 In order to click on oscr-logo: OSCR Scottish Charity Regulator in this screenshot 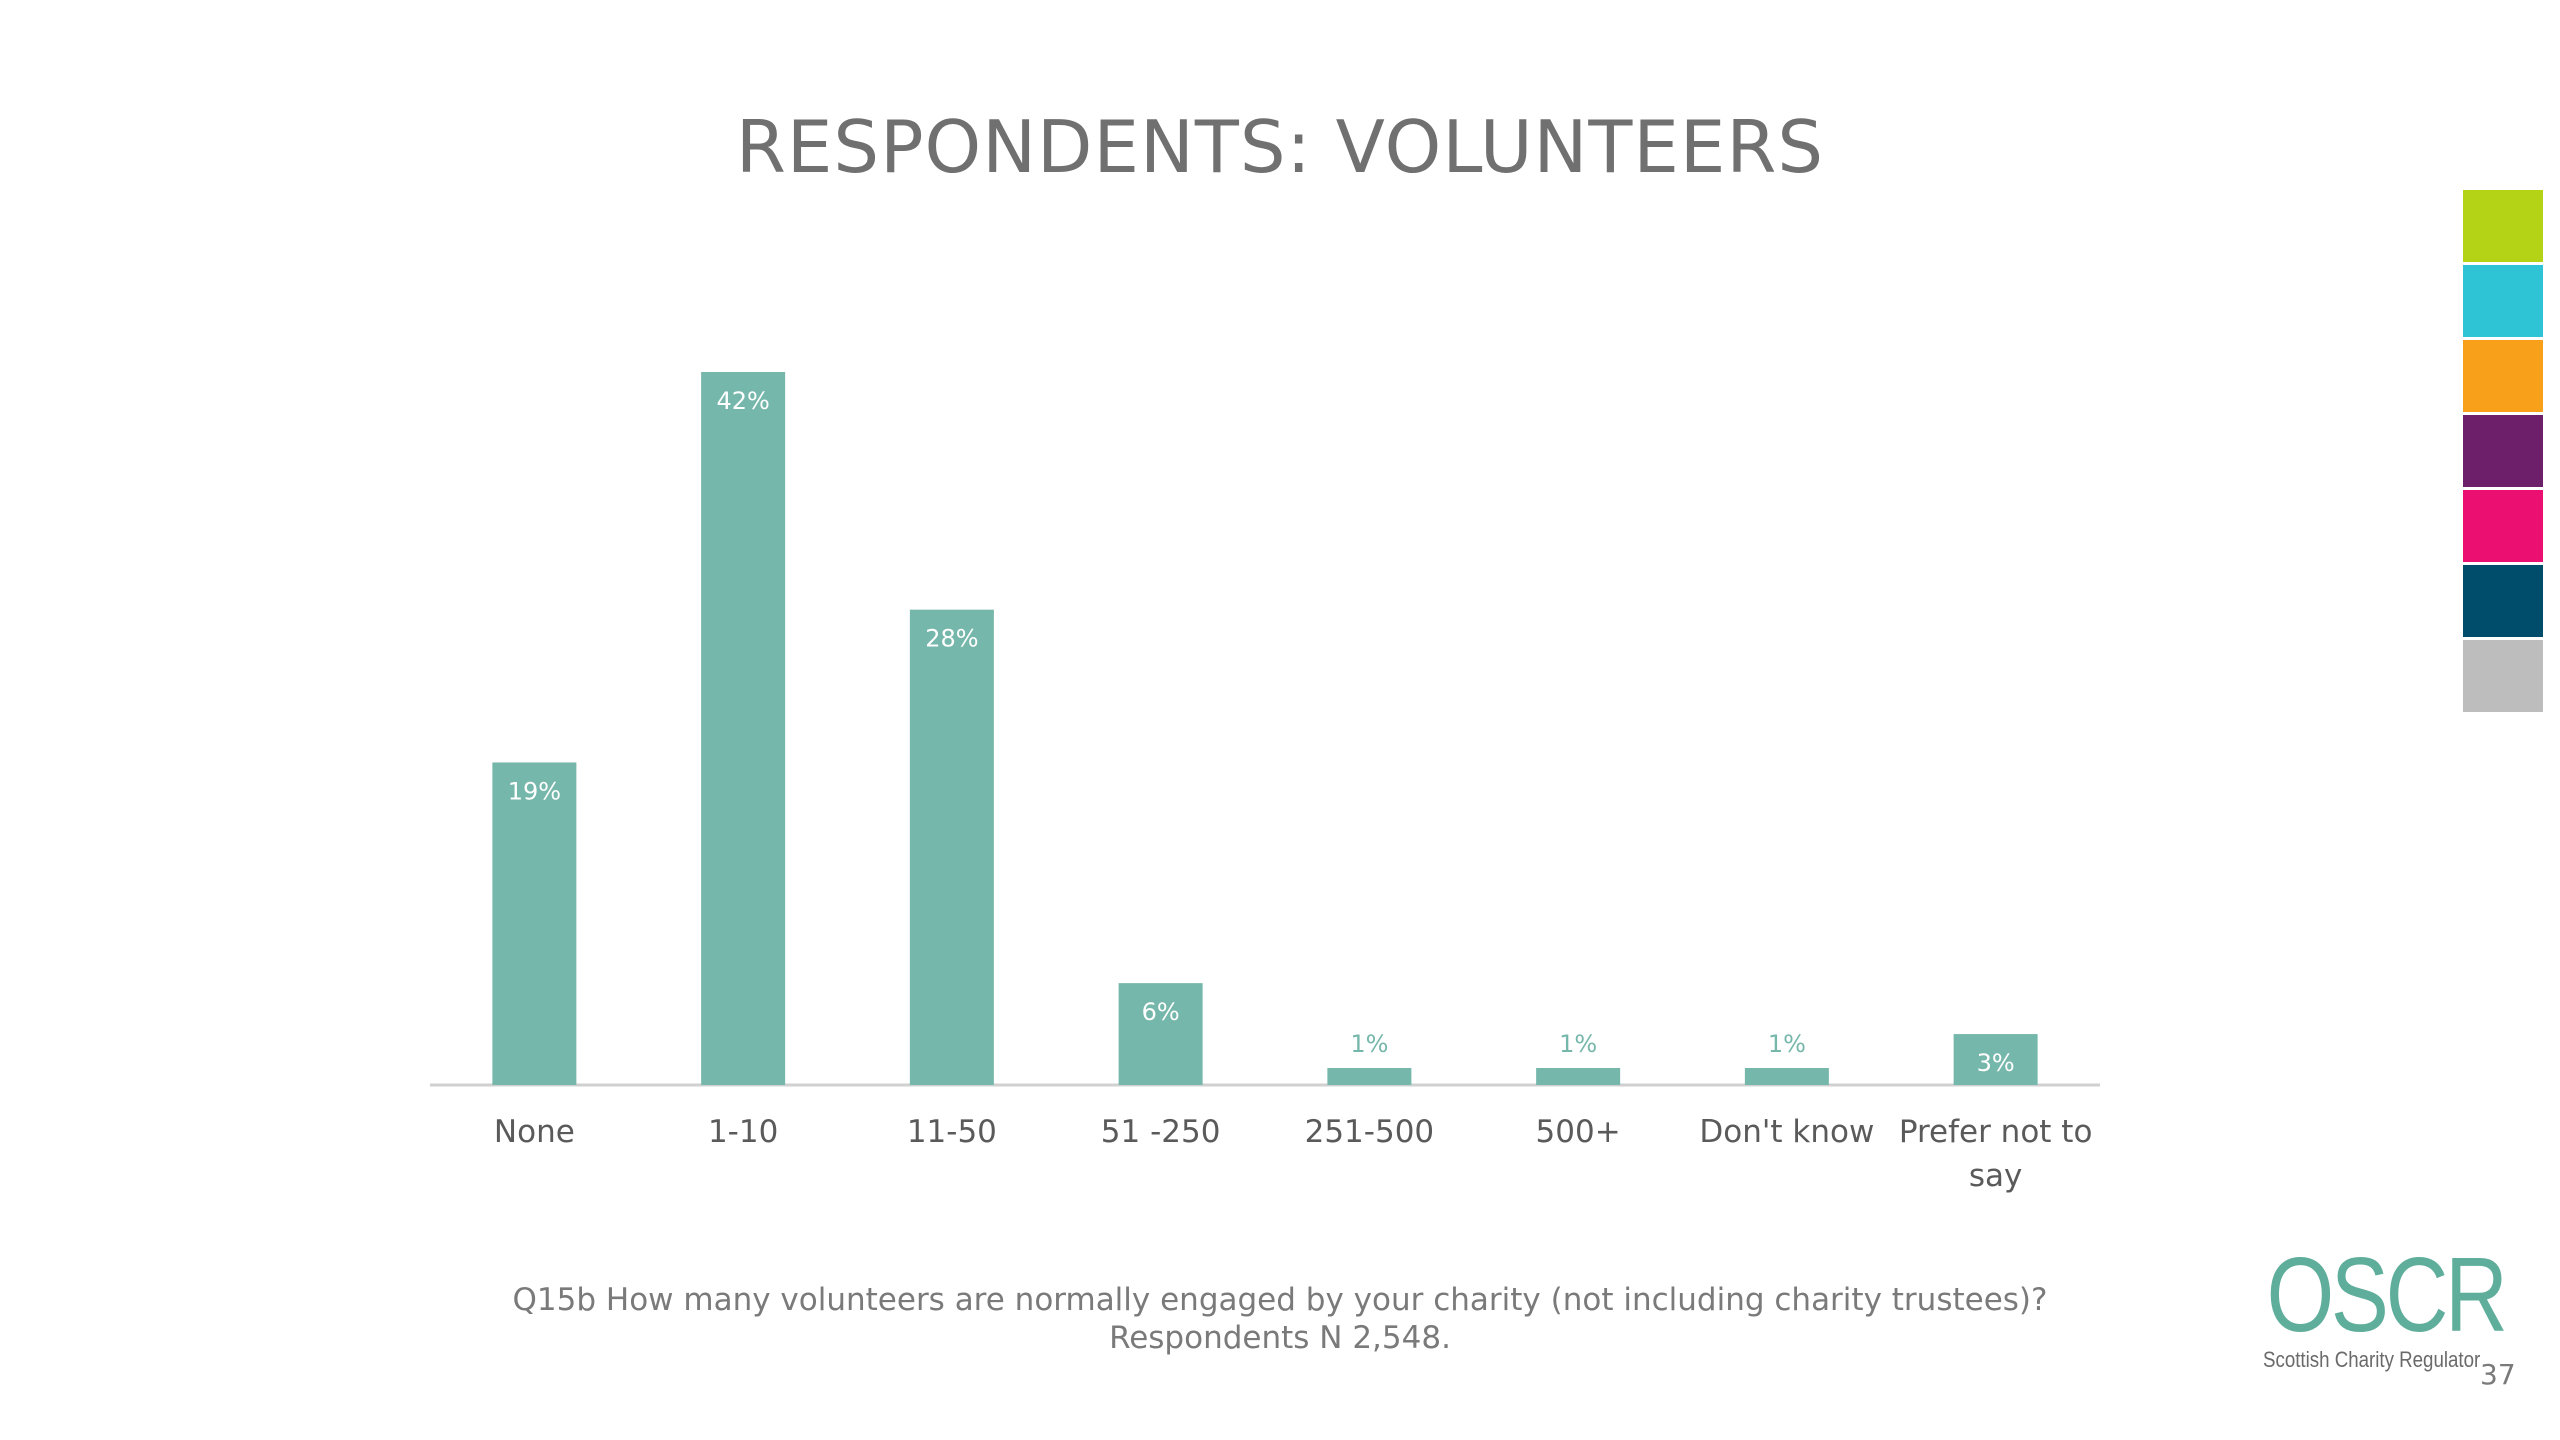, I will do `click(2376, 1304)`.